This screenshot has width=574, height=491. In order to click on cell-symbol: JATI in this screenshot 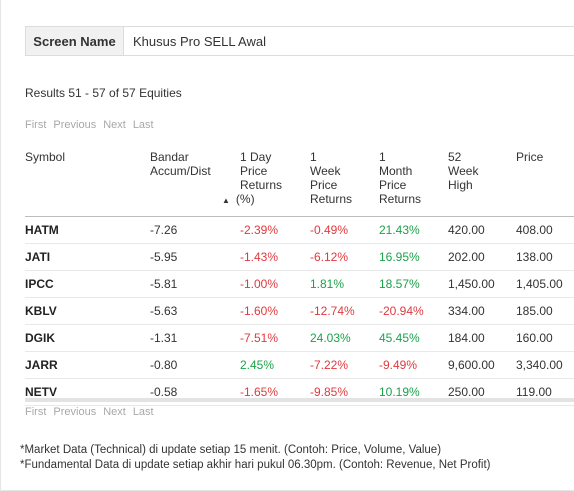, I will do `click(87, 257)`.